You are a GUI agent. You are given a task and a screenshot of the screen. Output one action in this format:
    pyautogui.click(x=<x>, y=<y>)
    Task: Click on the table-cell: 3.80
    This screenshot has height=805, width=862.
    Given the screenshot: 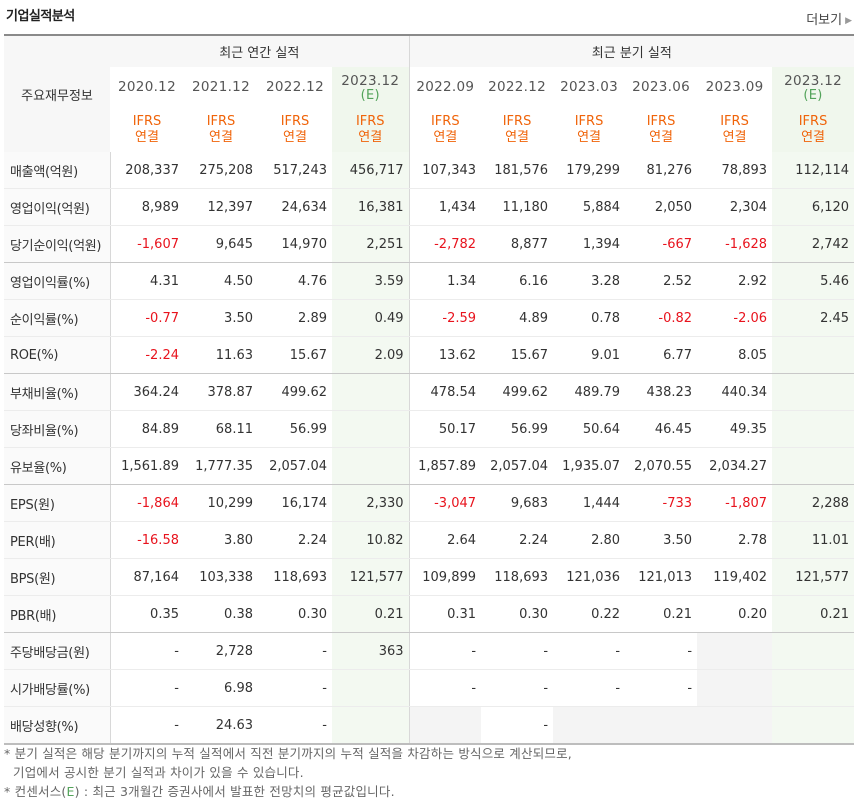 What is the action you would take?
    pyautogui.click(x=221, y=540)
    